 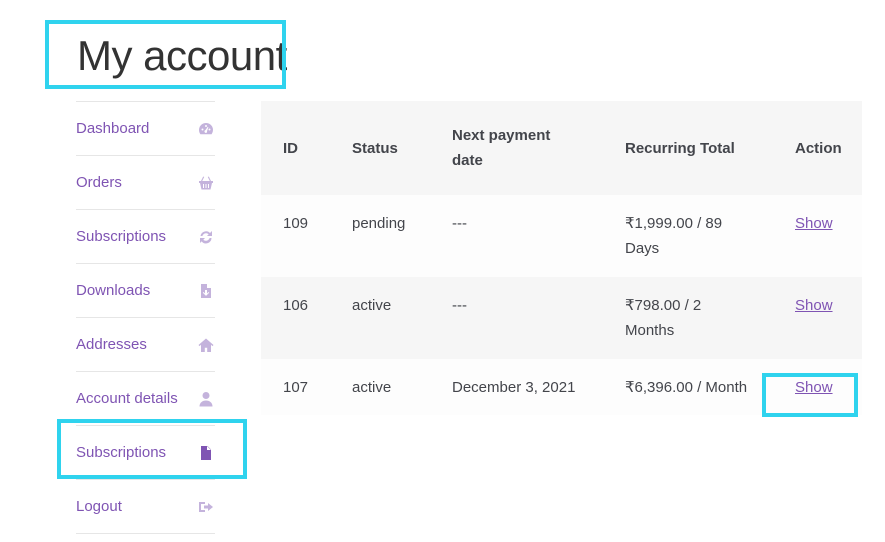 I want to click on nav-item-label: Dashboard, so click(x=113, y=128).